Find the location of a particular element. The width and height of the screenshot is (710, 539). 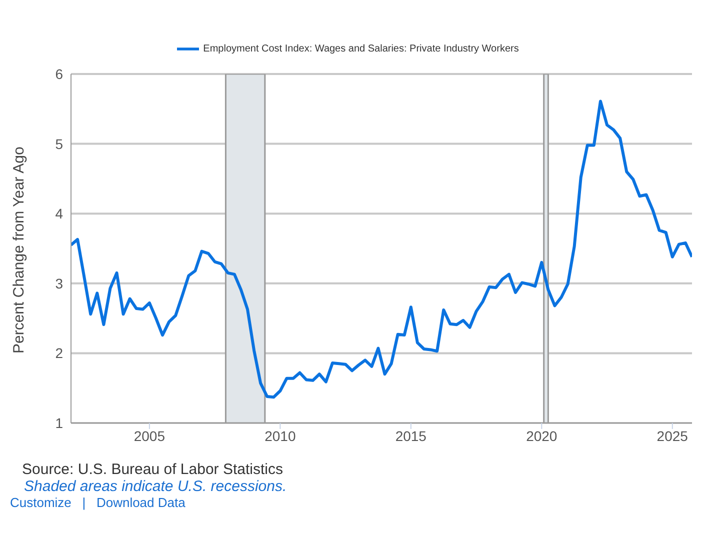

y-tick-label: 2 is located at coordinates (59, 353).